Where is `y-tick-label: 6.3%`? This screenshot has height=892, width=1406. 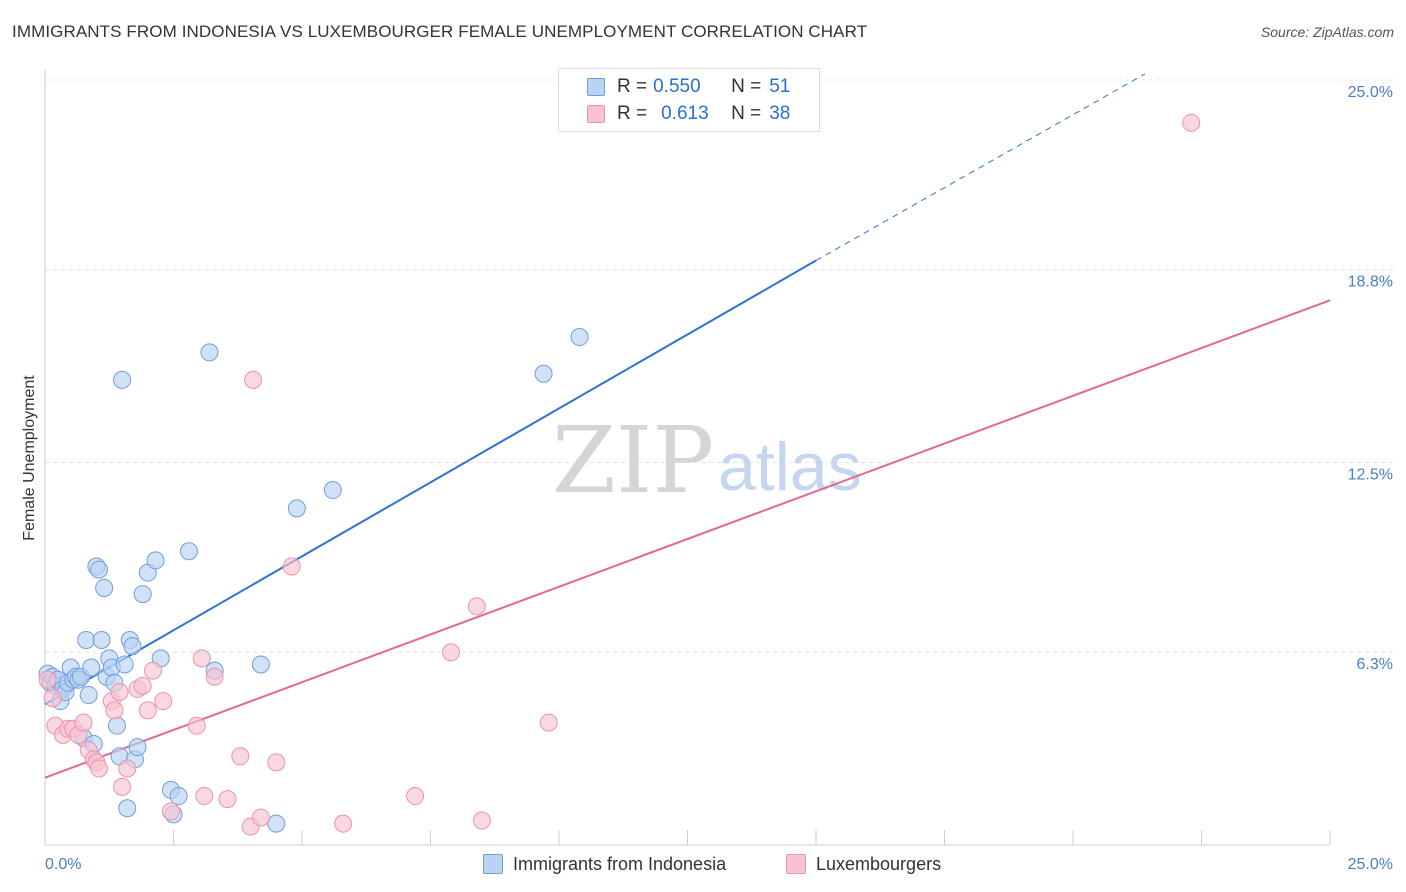
y-tick-label: 6.3% is located at coordinates (1375, 664).